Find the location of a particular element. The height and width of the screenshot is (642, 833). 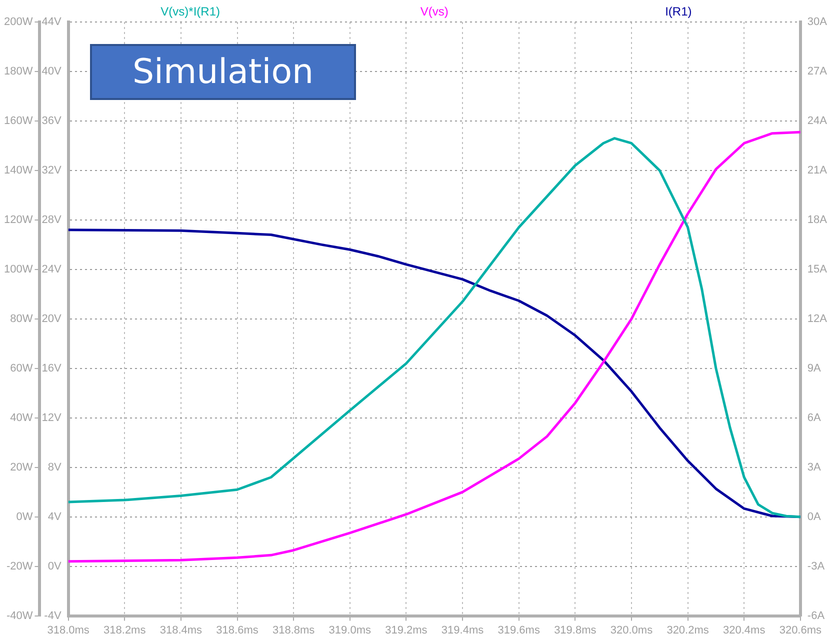

x-tick-label: 320.6ms is located at coordinates (800, 630).